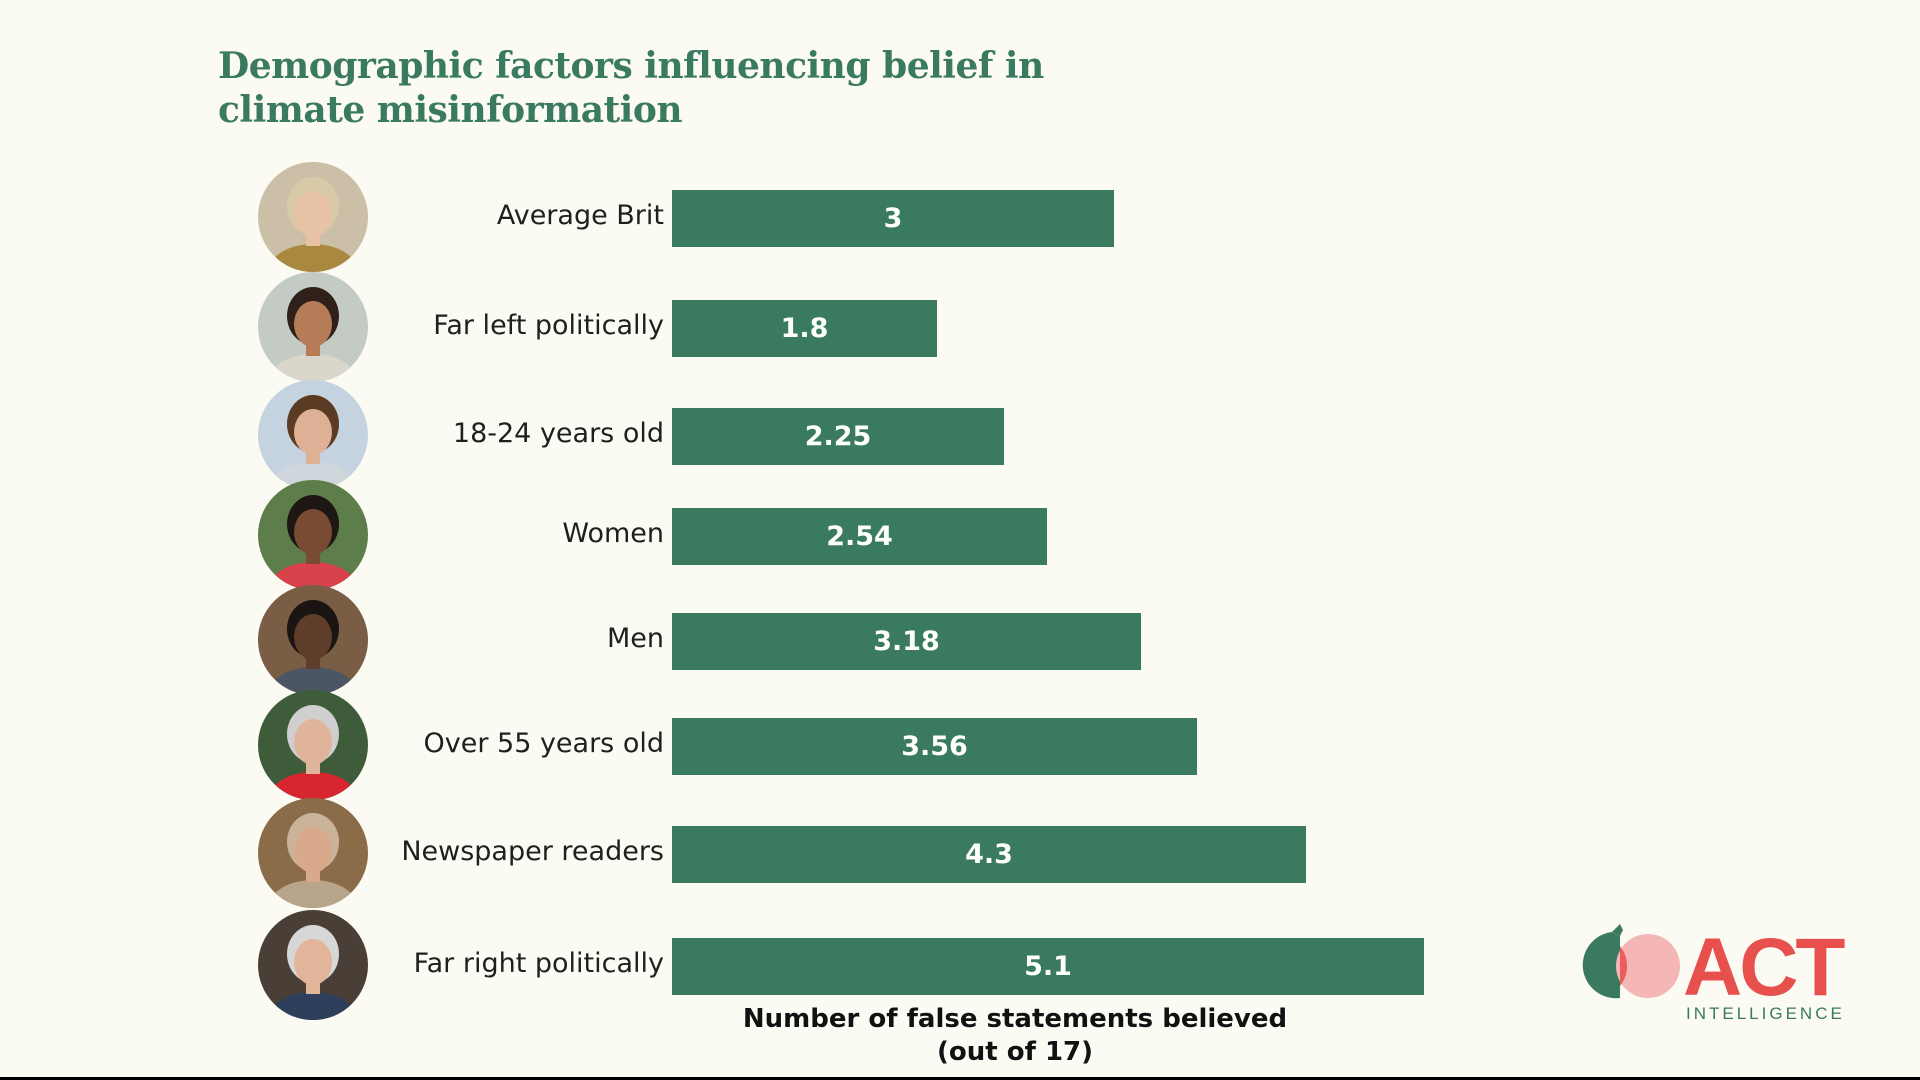 The height and width of the screenshot is (1080, 1920). I want to click on far-right-avatar-icon, so click(313, 965).